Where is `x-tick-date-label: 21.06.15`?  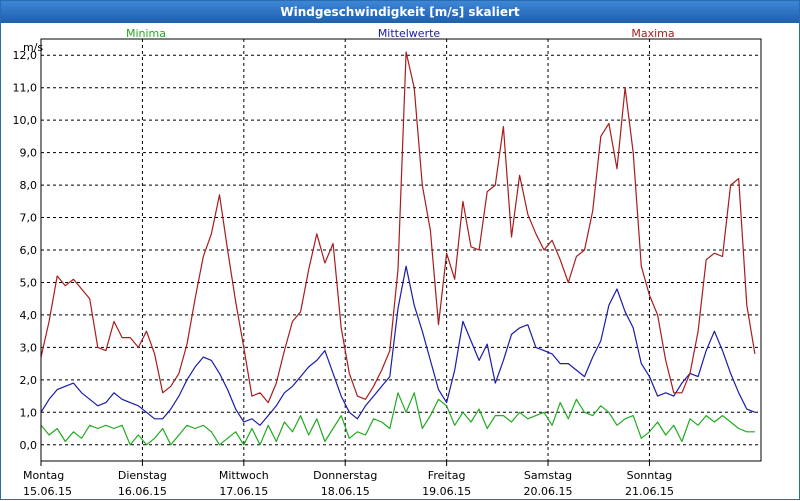 x-tick-date-label: 21.06.15 is located at coordinates (649, 491).